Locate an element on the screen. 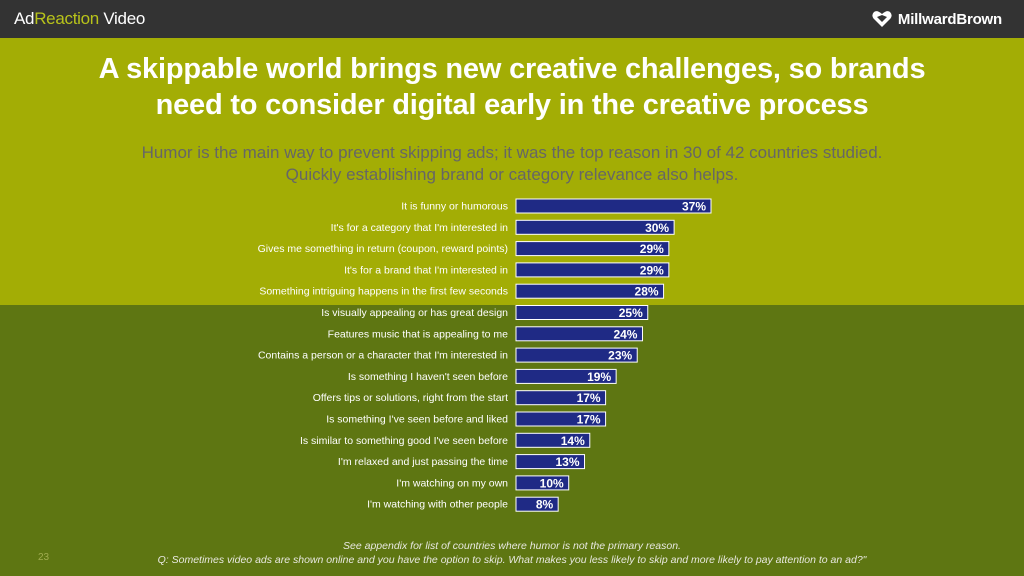 Image resolution: width=1024 pixels, height=576 pixels. bar-value-label: 13% is located at coordinates (567, 462).